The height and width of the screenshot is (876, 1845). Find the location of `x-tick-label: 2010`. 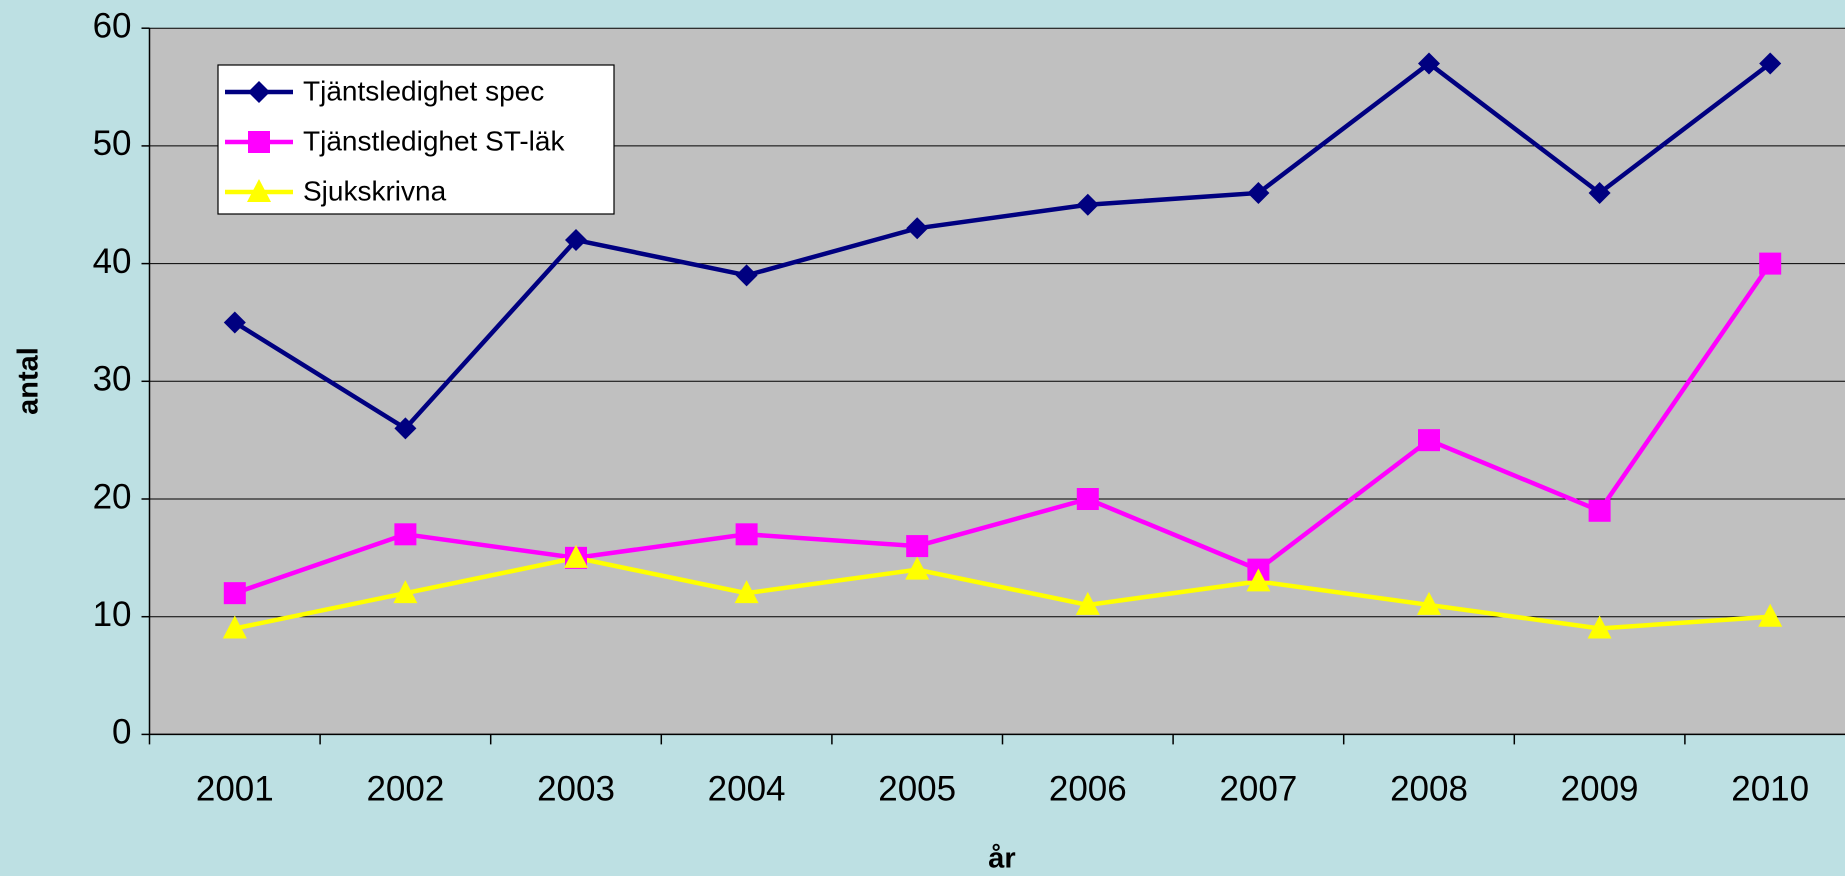

x-tick-label: 2010 is located at coordinates (1770, 789).